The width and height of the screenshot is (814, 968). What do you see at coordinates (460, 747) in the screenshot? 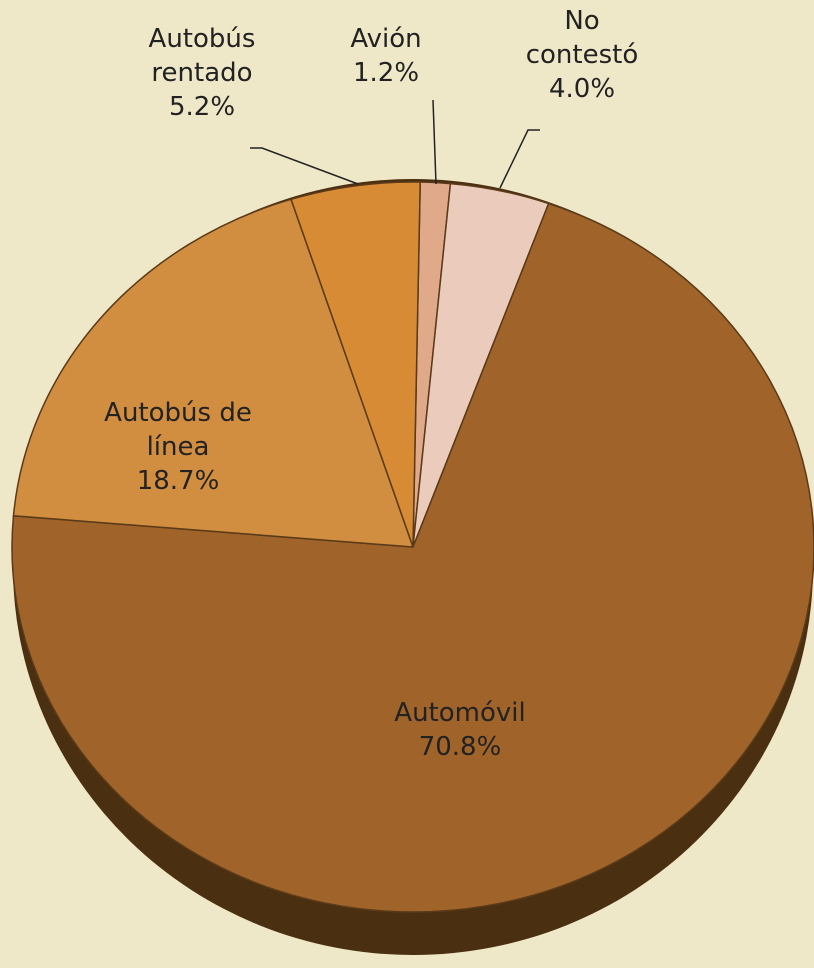
I see `value-label: 70.8%` at bounding box center [460, 747].